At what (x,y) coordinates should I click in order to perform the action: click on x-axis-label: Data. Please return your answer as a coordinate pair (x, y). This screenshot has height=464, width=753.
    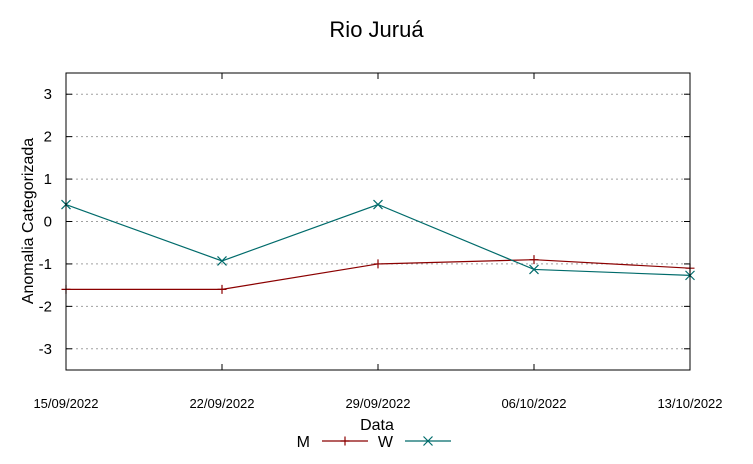
    Looking at the image, I should click on (377, 425).